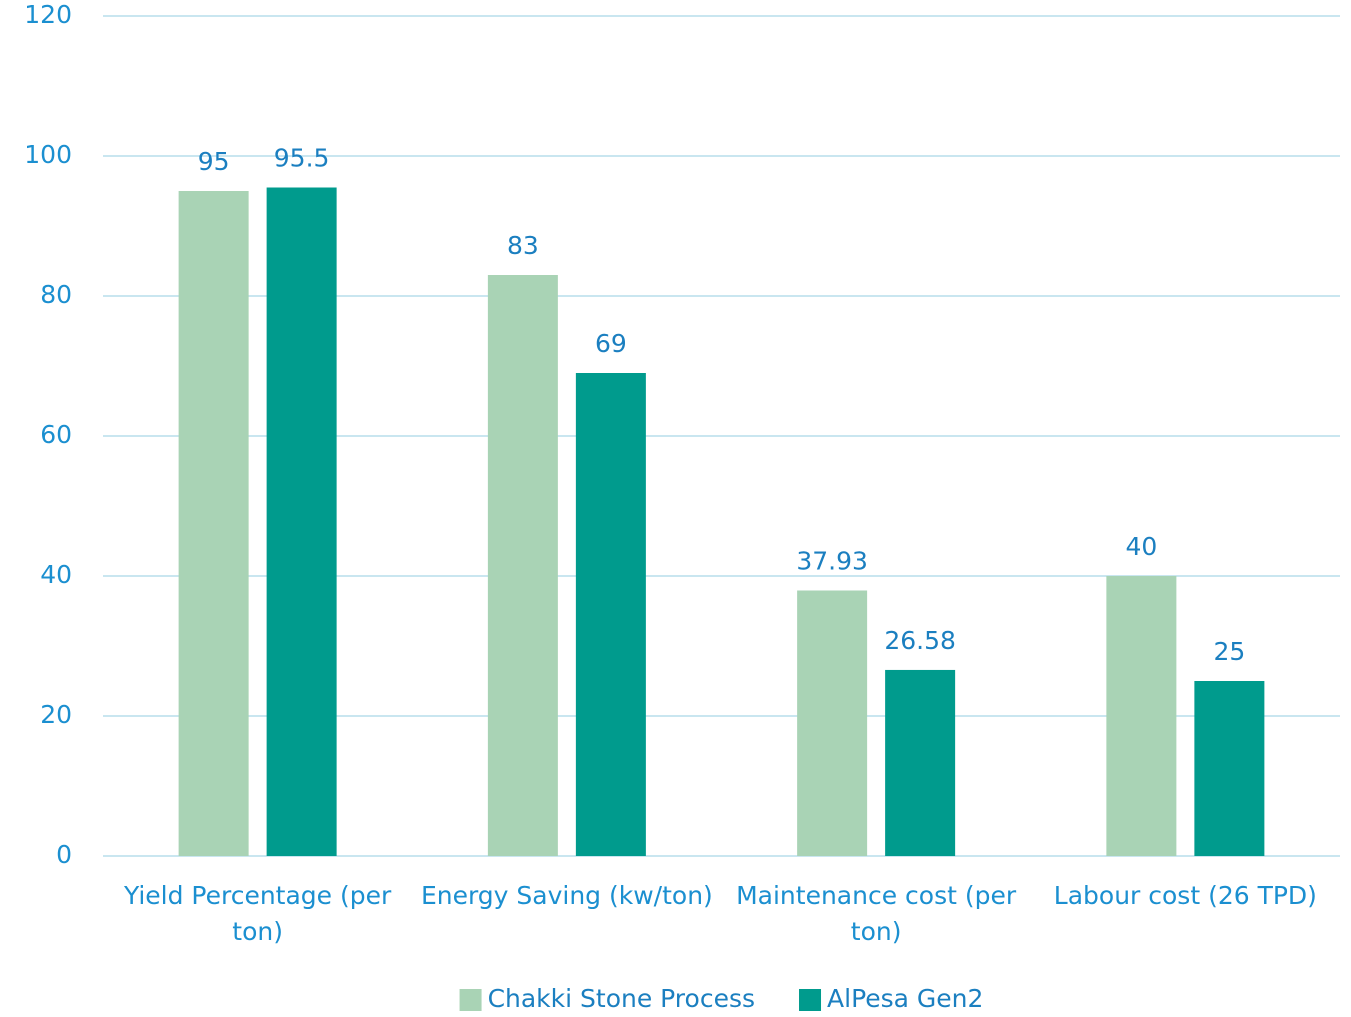  Describe the element at coordinates (56, 434) in the screenshot. I see `y-tick-label: 60` at that location.